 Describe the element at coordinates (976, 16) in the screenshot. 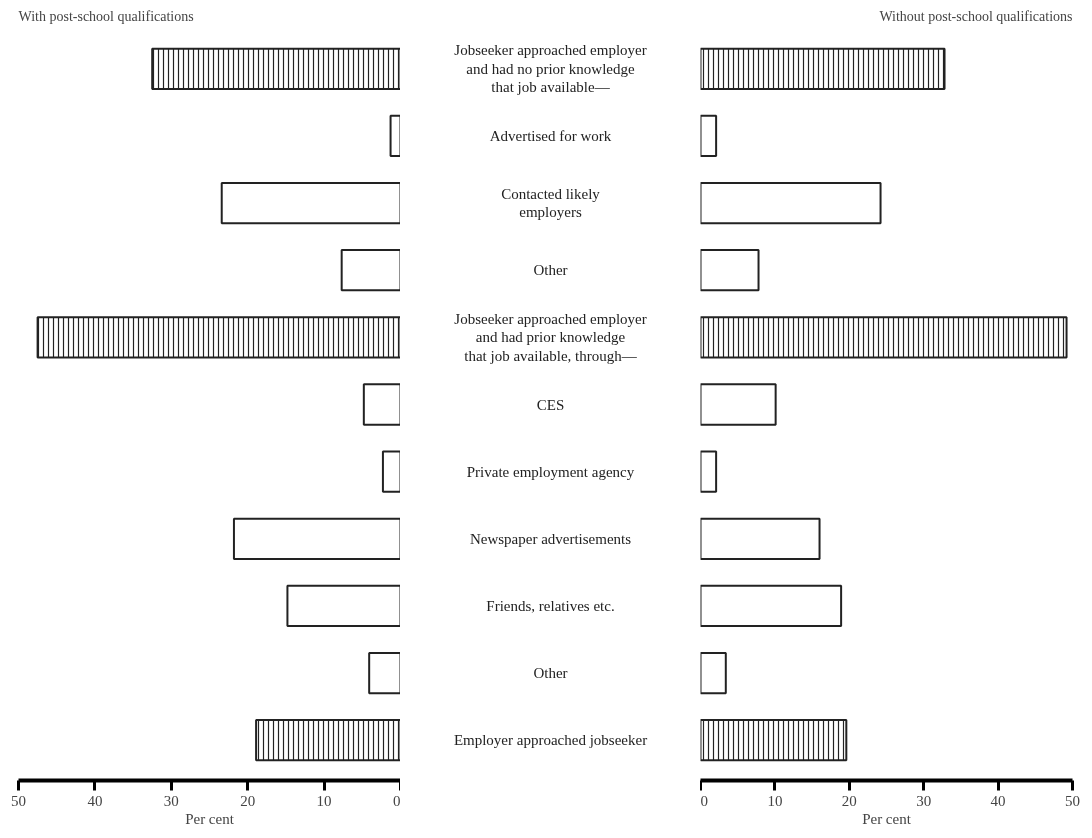

I see `chart-title: Without post-school qualifications` at that location.